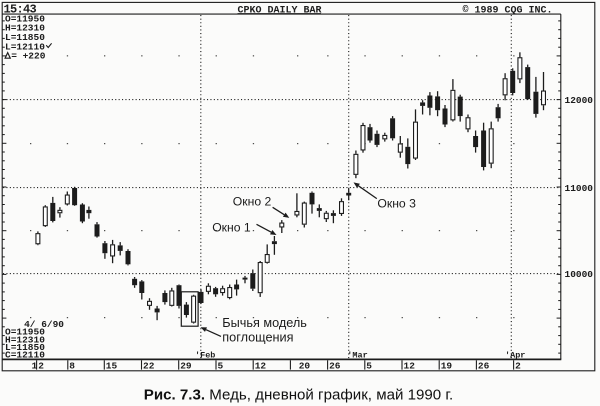 The width and height of the screenshot is (600, 406). Describe the element at coordinates (25, 46) in the screenshot. I see `svg-text: L=12110` at that location.